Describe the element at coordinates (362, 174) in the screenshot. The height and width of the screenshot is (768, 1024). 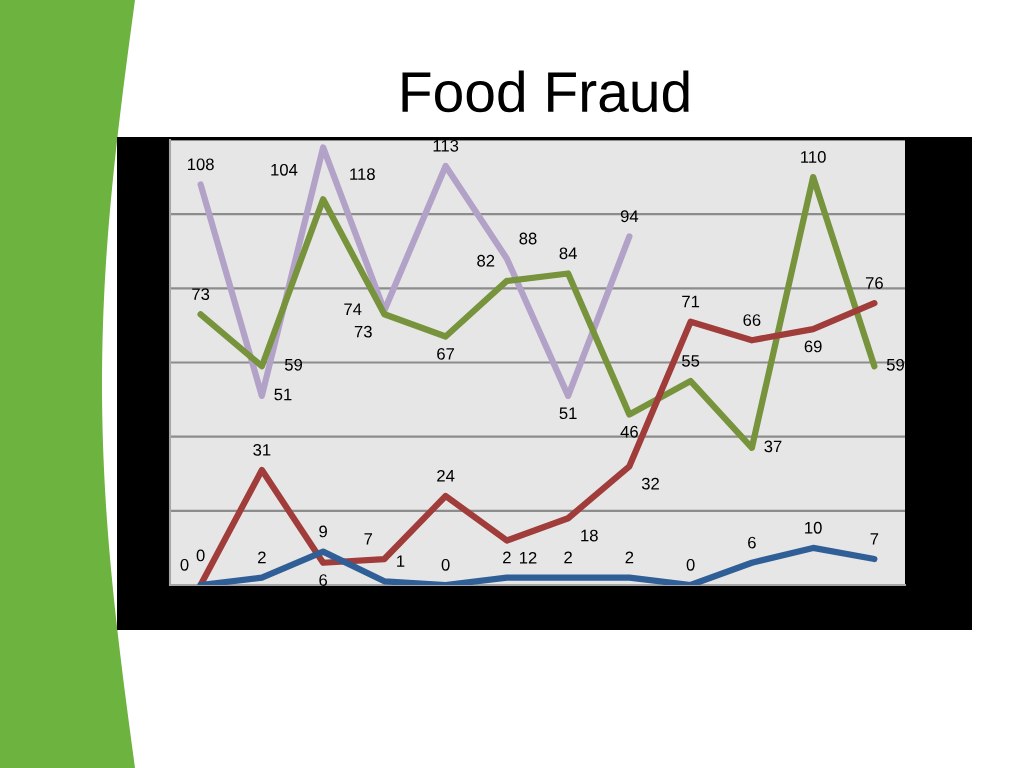
I see `data-label: 118` at that location.